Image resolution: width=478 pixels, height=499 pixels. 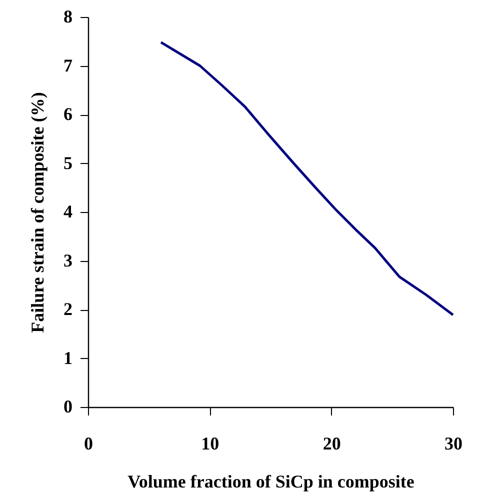 I want to click on y-tick-label: 8, so click(x=68, y=16).